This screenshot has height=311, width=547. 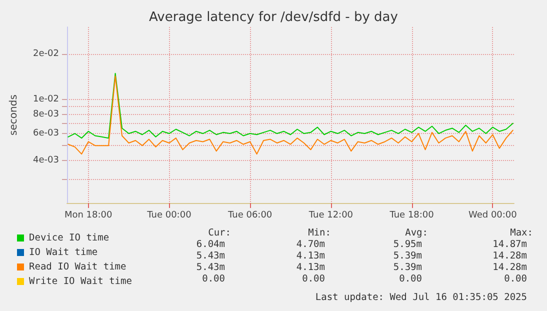 I want to click on legend-label: Device IO time, so click(x=69, y=238).